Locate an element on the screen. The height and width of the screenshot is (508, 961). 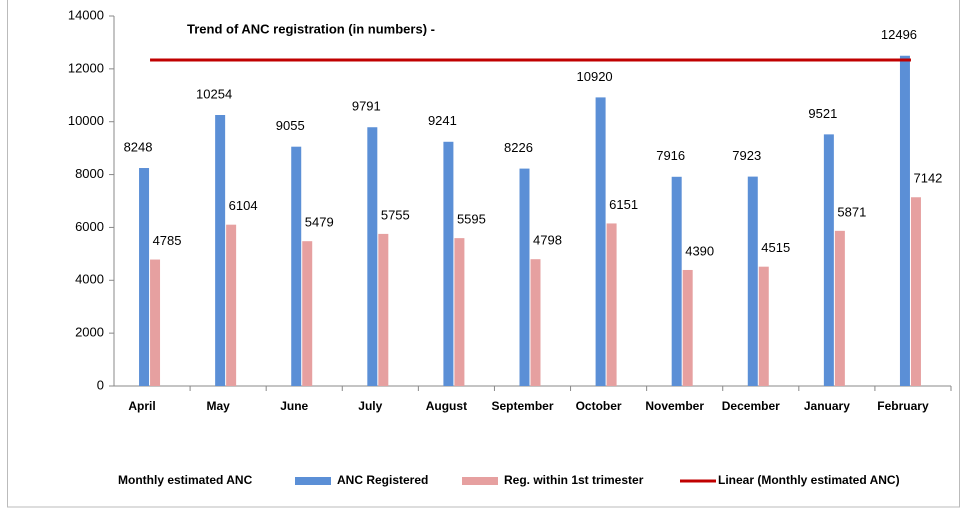
data-label: 4785 is located at coordinates (167, 240).